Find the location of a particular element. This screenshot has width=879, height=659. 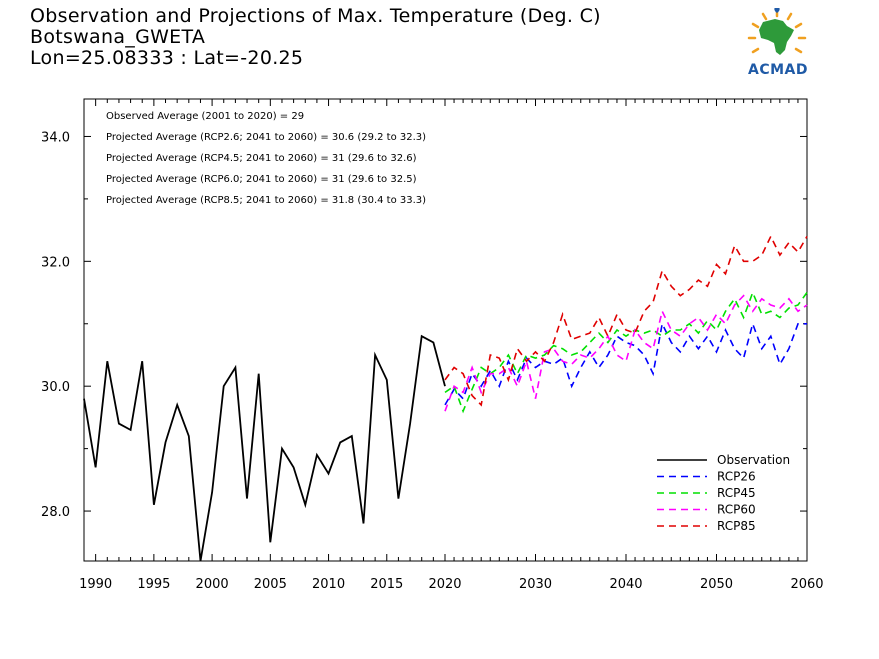

series-line-rcp60 is located at coordinates (626, 353).